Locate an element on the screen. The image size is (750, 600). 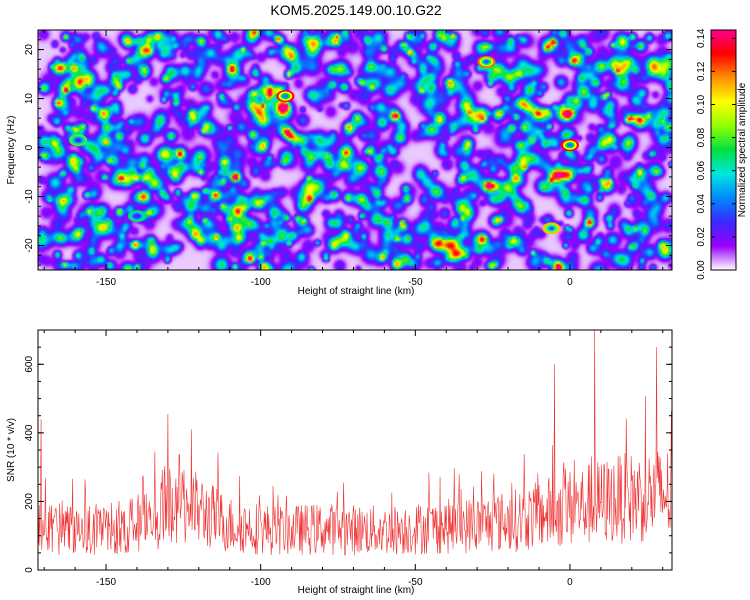
spectrogram-y-tick-label: 10 is located at coordinates (29, 99).